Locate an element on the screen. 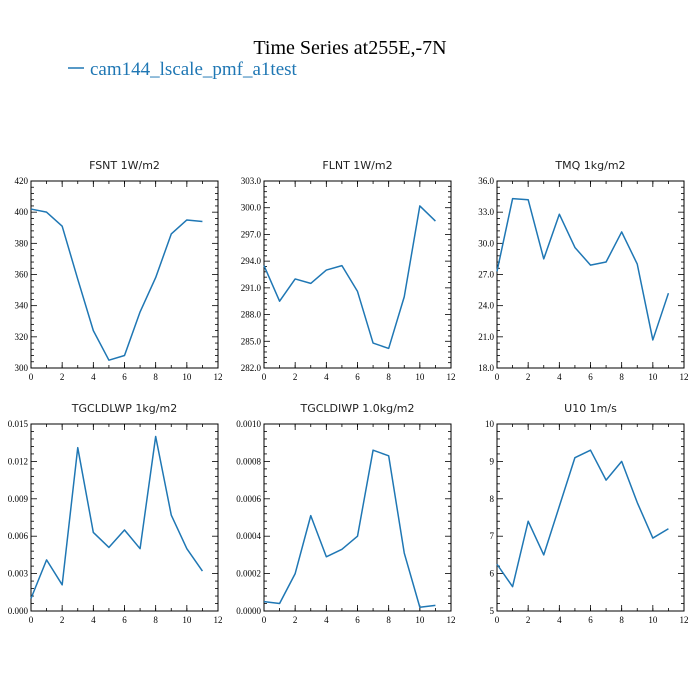 This screenshot has width=700, height=700. y-tick-label: 24.0 is located at coordinates (486, 306).